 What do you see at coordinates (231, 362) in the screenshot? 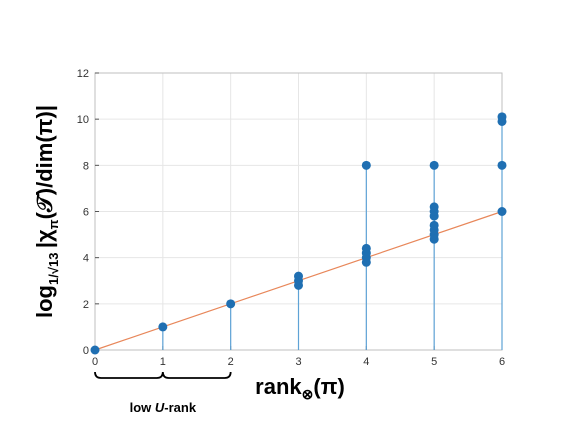
I see `x-tick-label: 2` at bounding box center [231, 362].